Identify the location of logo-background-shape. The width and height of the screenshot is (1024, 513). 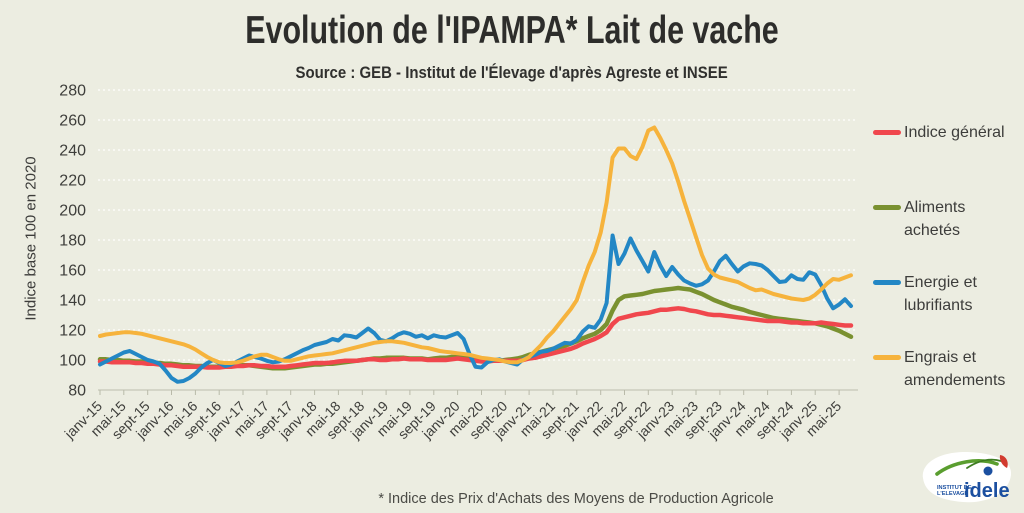
(967, 477).